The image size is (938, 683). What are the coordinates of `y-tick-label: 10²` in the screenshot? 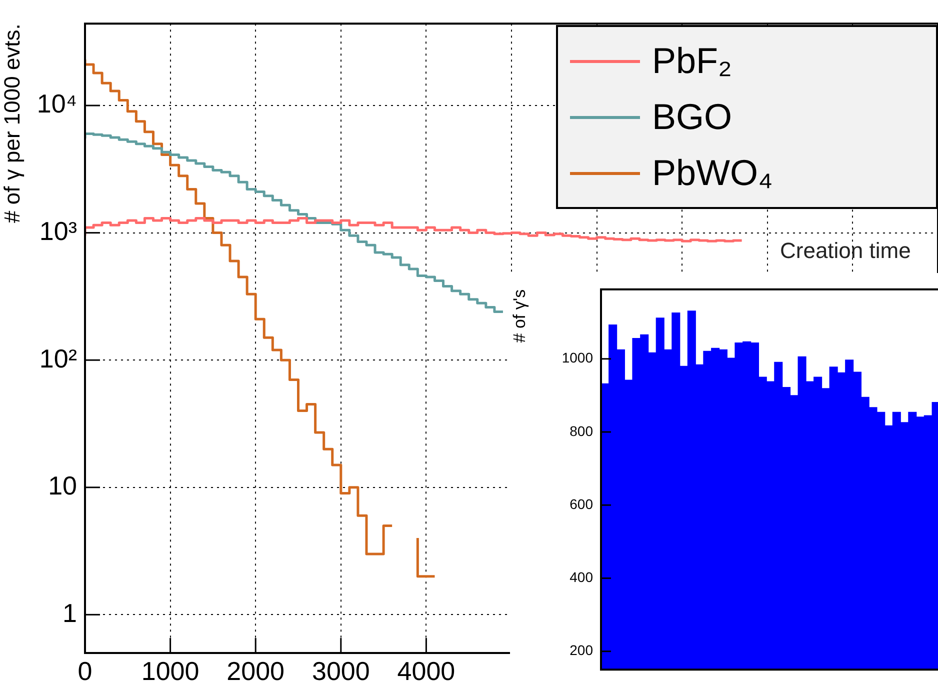 It's located at (58, 358).